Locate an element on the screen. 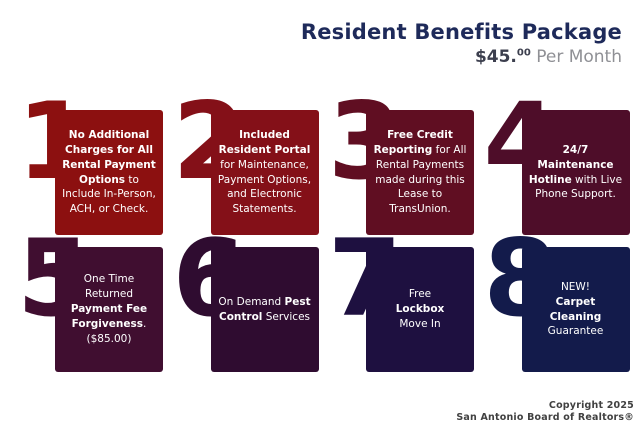  benefit-card-7: 7 Free Lockbox Move In is located at coordinates (404, 301).